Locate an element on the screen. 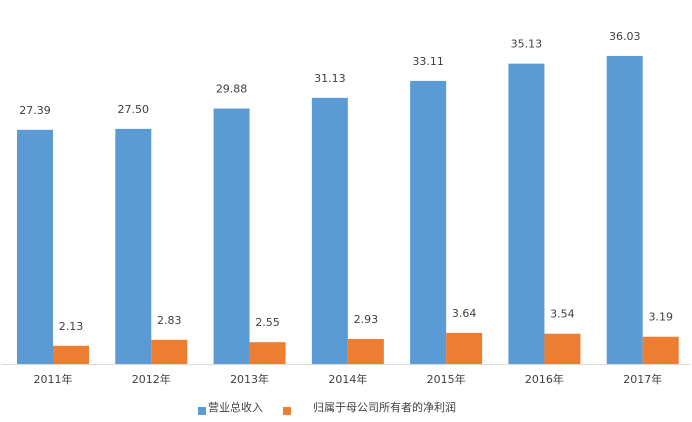 The height and width of the screenshot is (422, 692). revenue-value-label-3: 29.88 is located at coordinates (232, 89).